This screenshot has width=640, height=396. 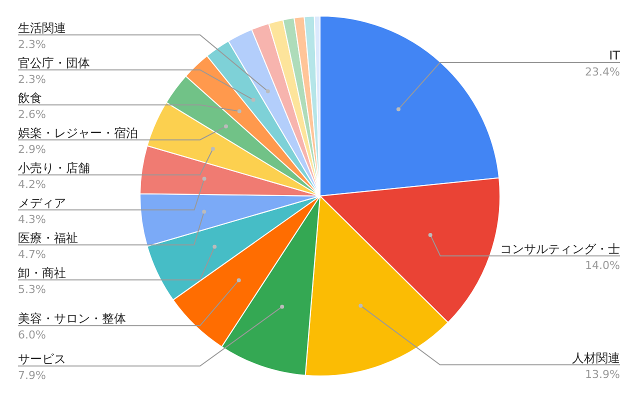 What do you see at coordinates (42, 203) in the screenshot?
I see `slice-label: メディア` at bounding box center [42, 203].